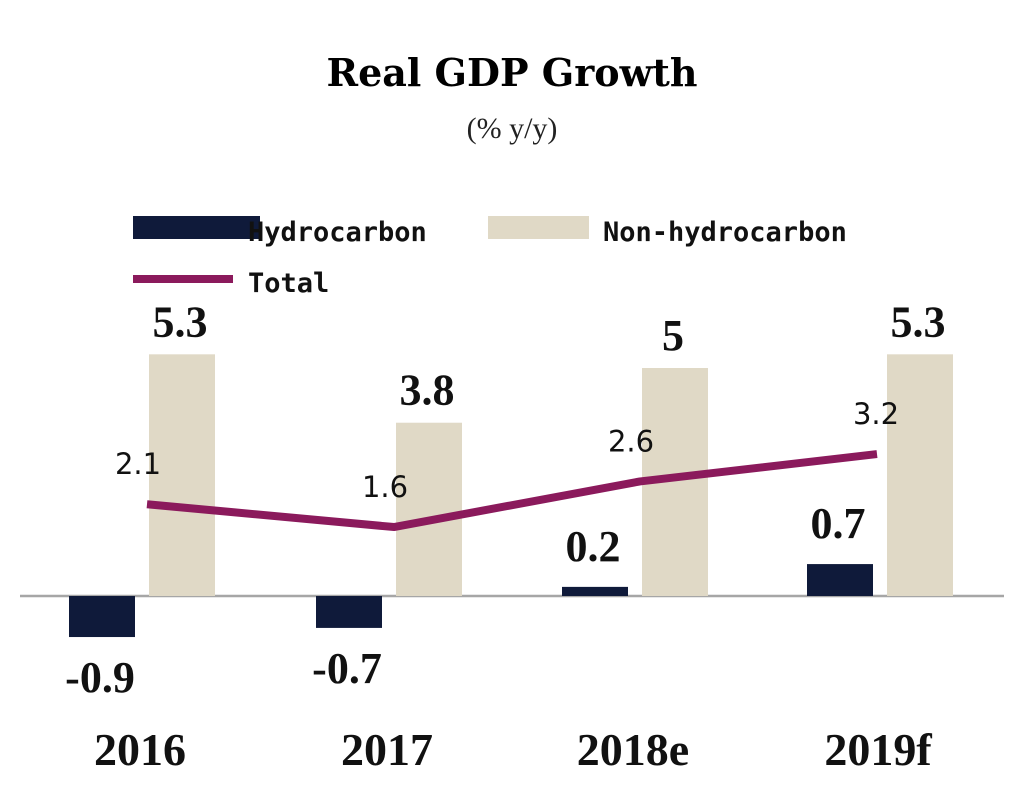 Image resolution: width=1024 pixels, height=787 pixels. I want to click on label-non-hydrocarbon-2018e: 5, so click(673, 335).